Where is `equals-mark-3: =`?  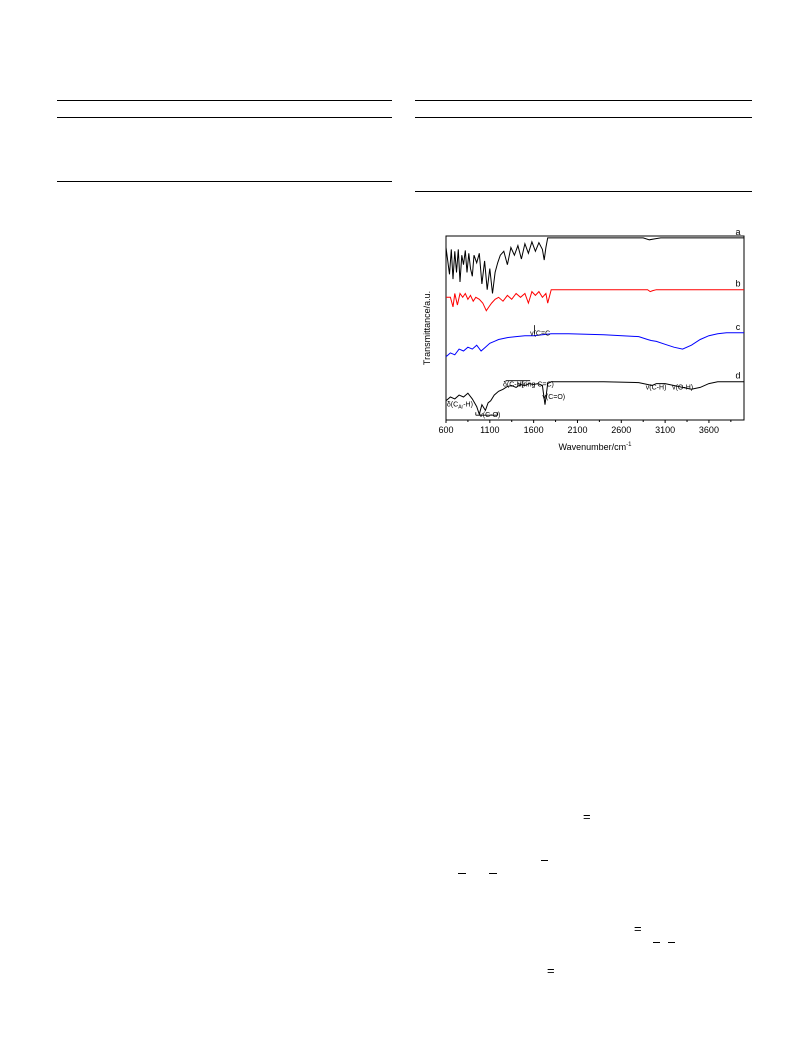
equals-mark-3: = is located at coordinates (551, 970).